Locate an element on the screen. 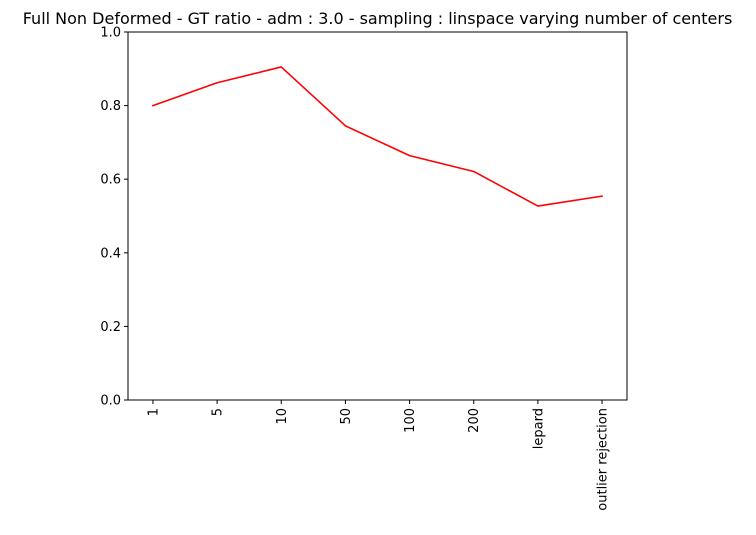  x-tick-label: 200 is located at coordinates (474, 420).